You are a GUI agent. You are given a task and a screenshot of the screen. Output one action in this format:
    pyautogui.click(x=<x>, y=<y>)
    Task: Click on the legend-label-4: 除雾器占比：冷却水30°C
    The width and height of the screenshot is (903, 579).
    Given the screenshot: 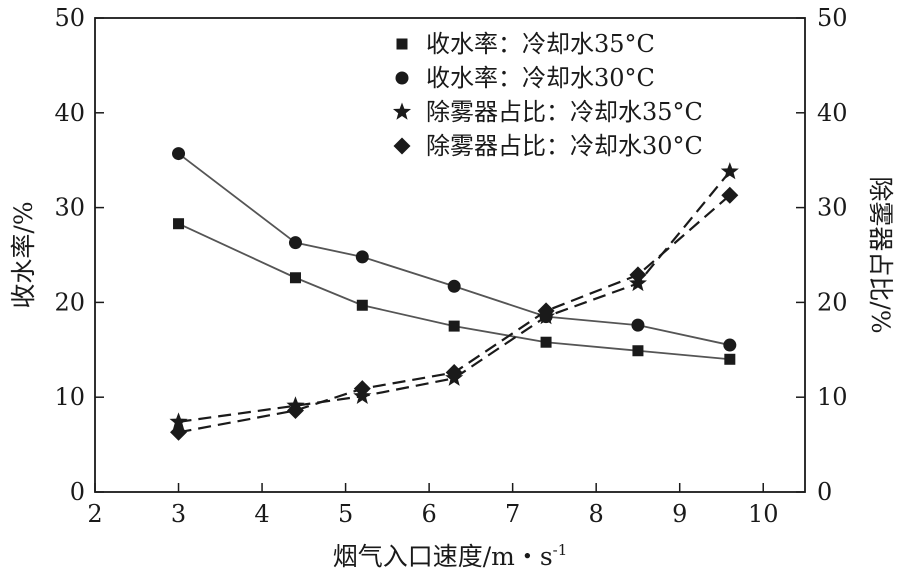 What is the action you would take?
    pyautogui.click(x=564, y=146)
    